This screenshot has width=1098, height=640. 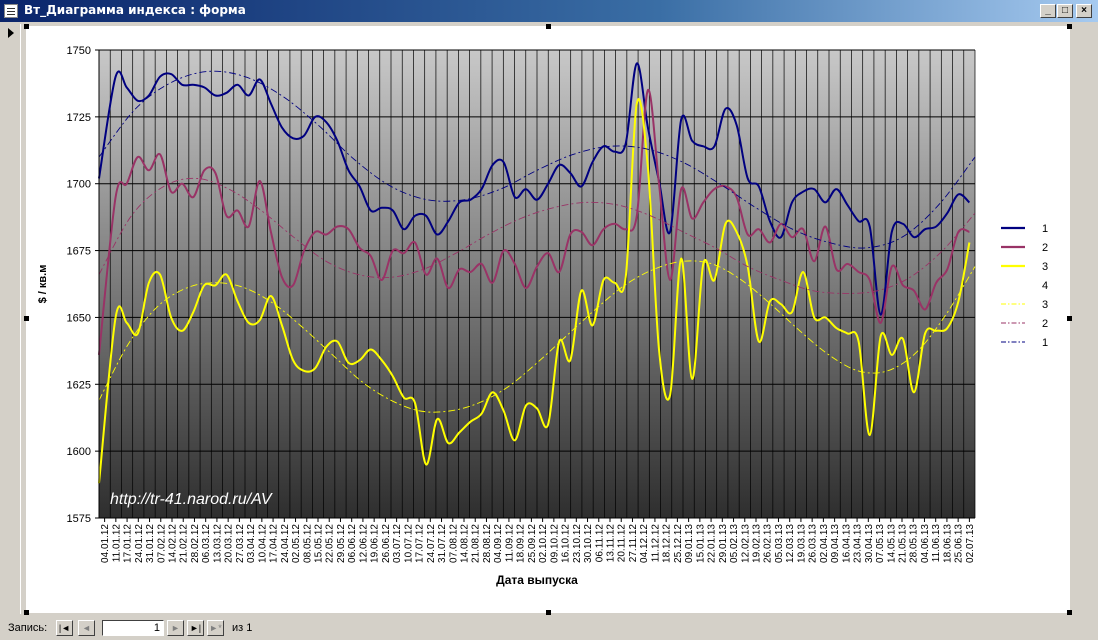 I want to click on record-number-input: 1, so click(x=133, y=628).